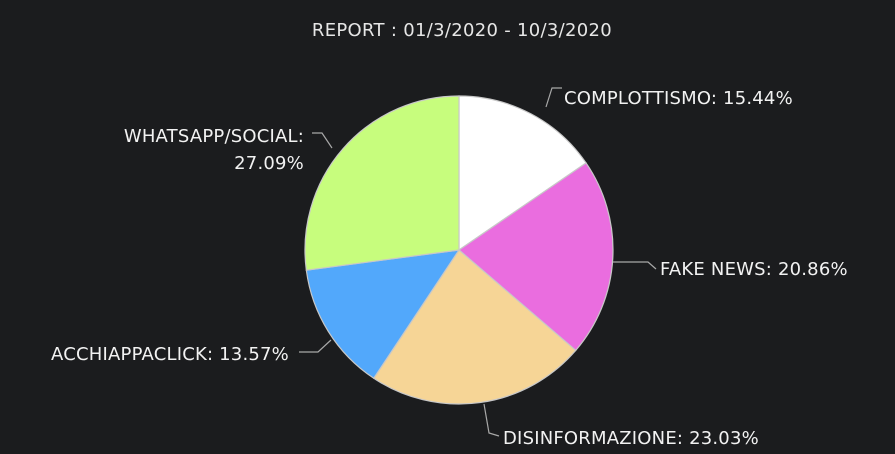 The width and height of the screenshot is (895, 454). I want to click on pie-slice-disinformazione, so click(474, 327).